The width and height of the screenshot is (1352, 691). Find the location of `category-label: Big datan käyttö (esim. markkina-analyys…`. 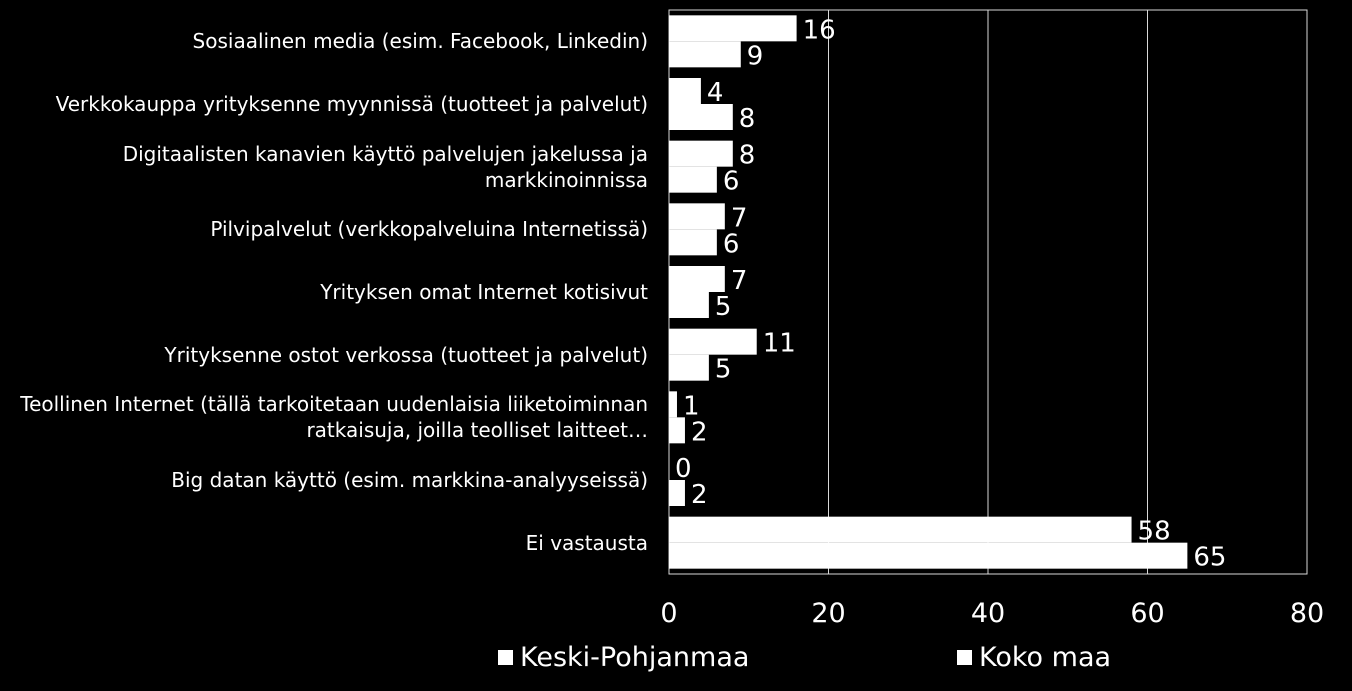

category-label: Big datan käyttö (esim. markkina-analyys… is located at coordinates (409, 480).